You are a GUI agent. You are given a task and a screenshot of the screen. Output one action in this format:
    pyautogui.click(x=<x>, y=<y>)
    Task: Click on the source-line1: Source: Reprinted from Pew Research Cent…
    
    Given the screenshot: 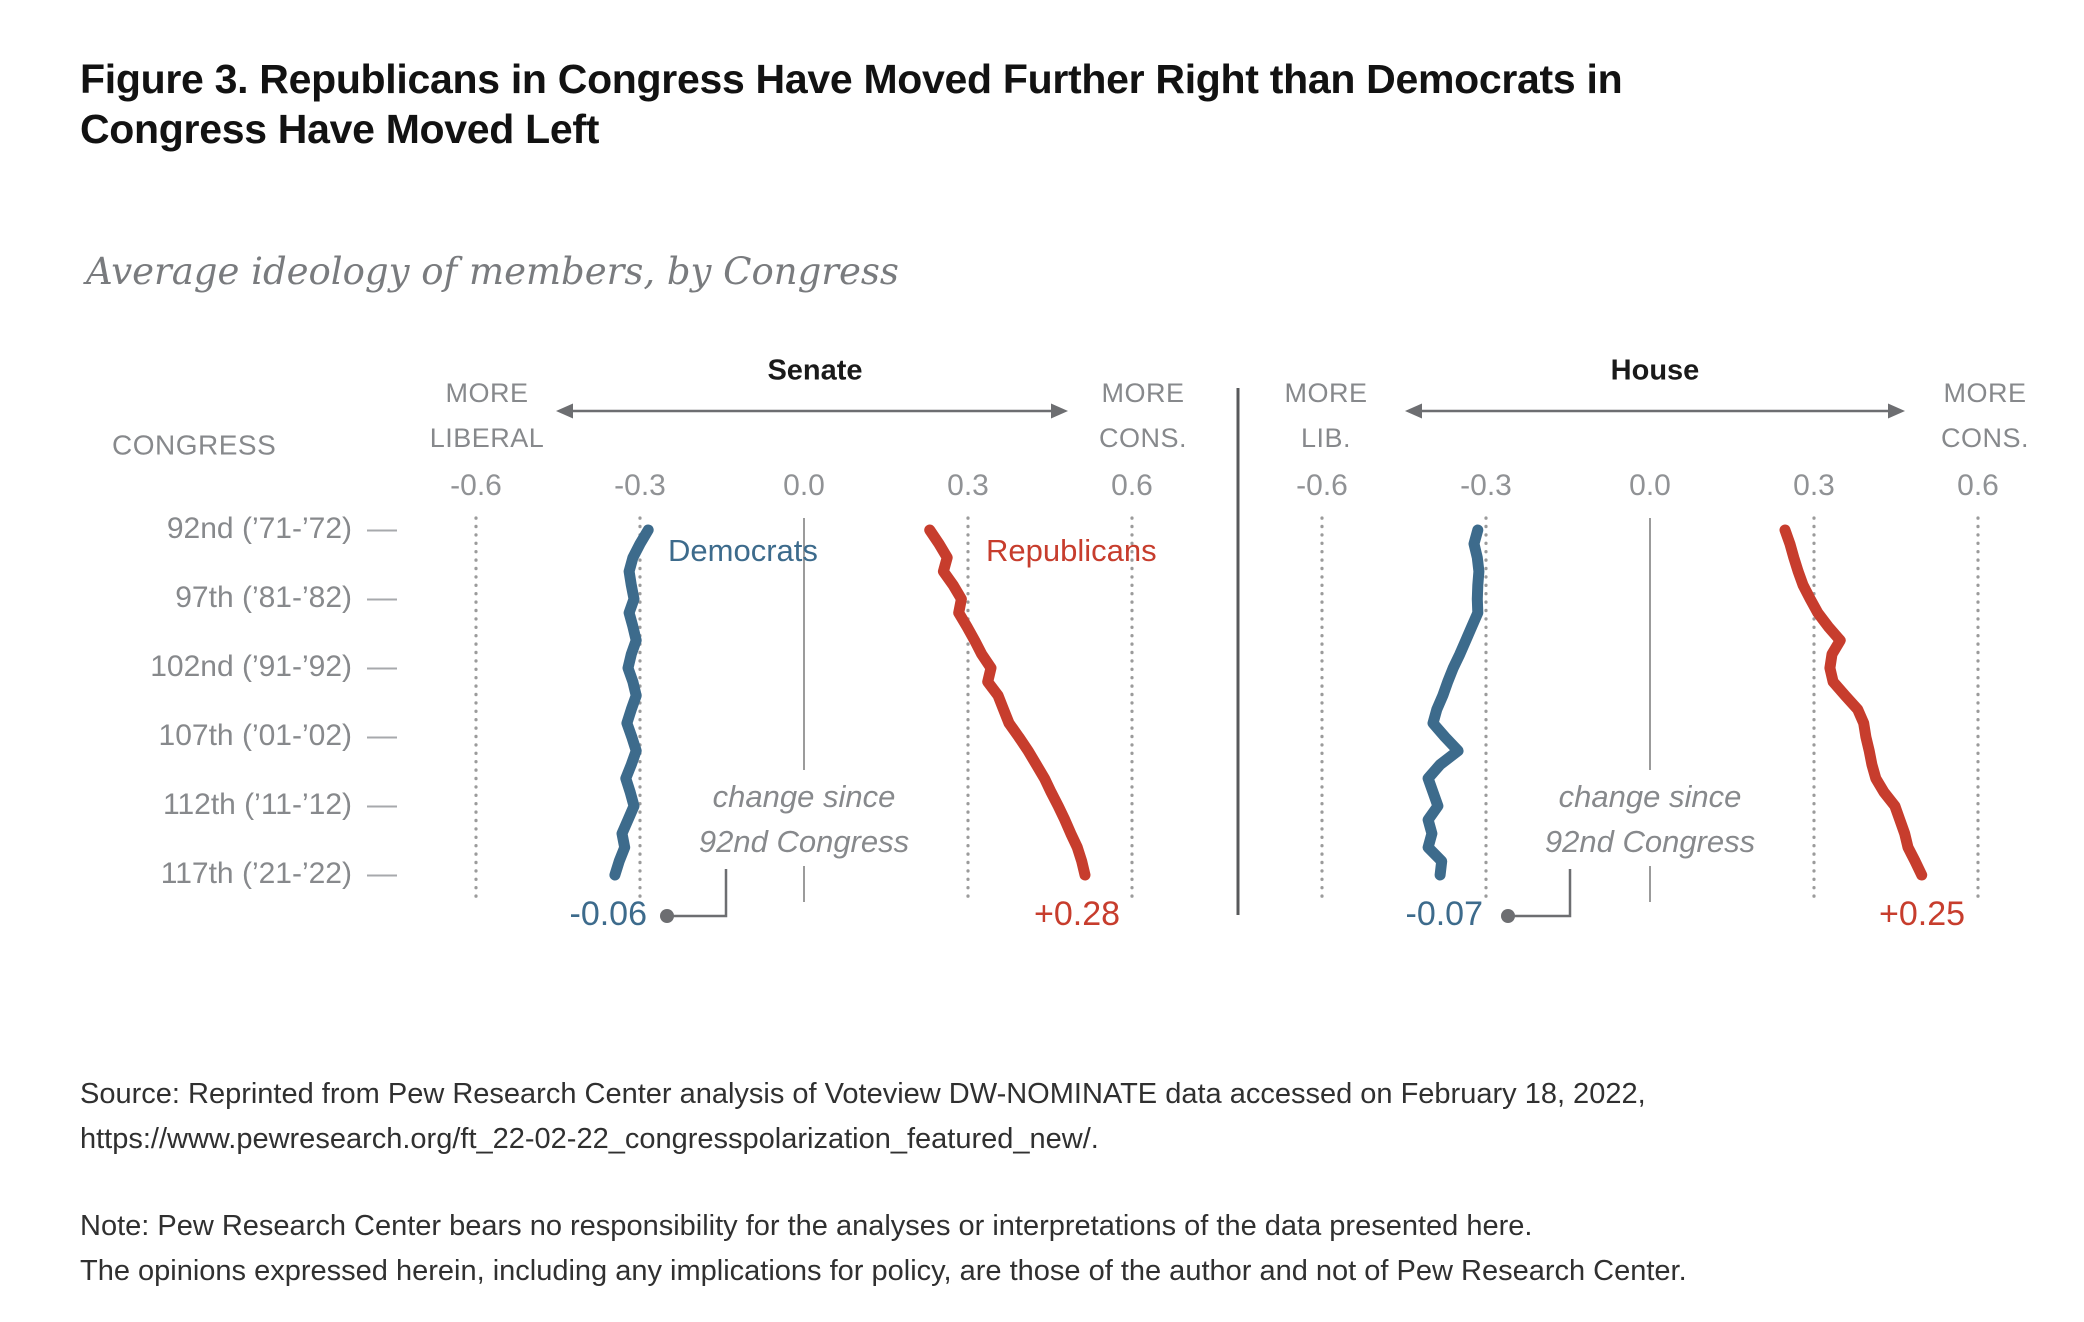 What is the action you would take?
    pyautogui.click(x=863, y=1094)
    